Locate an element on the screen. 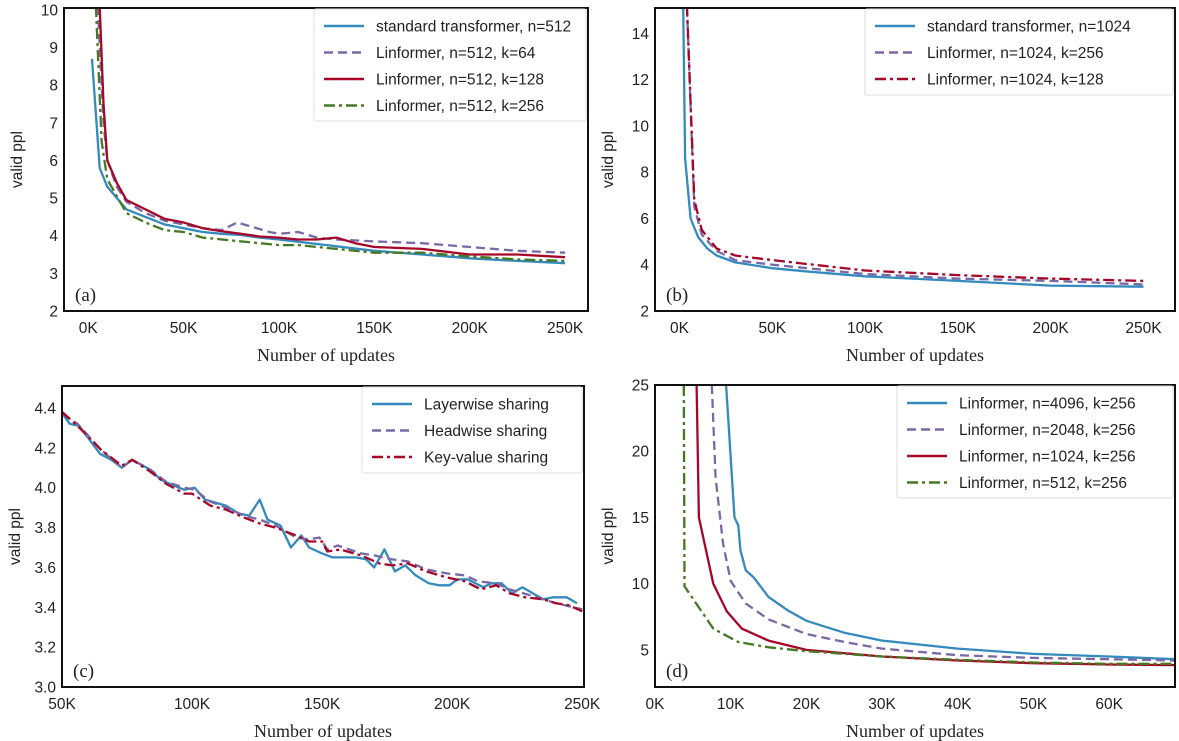 The height and width of the screenshot is (741, 1179). y-tick-label: 7 is located at coordinates (53, 123).